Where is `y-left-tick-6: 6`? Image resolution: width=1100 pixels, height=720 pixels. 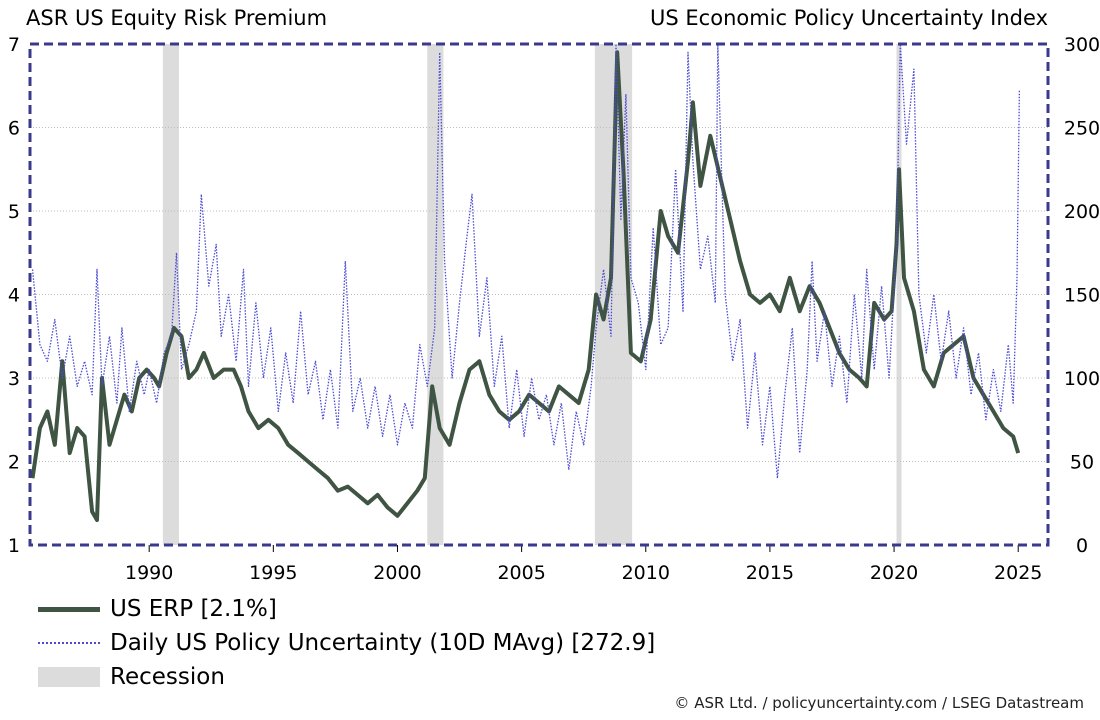
y-left-tick-6: 6 is located at coordinates (14, 129).